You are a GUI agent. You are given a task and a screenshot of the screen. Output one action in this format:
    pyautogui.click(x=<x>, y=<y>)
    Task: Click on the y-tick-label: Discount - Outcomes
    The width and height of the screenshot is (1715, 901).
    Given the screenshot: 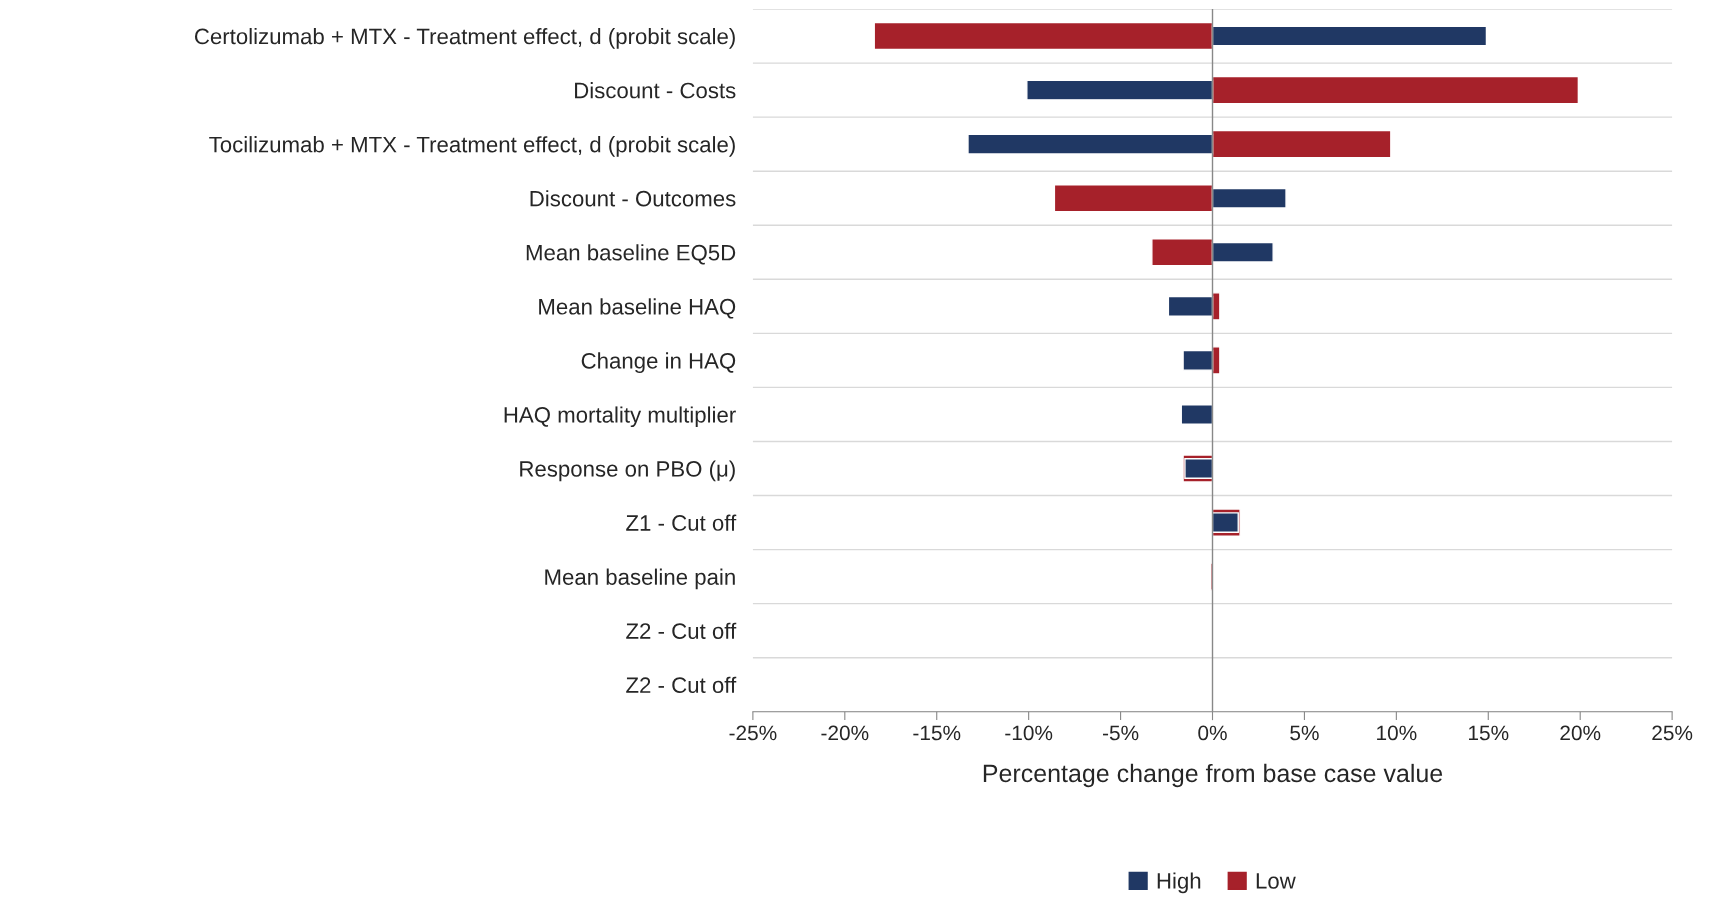 What is the action you would take?
    pyautogui.click(x=633, y=198)
    